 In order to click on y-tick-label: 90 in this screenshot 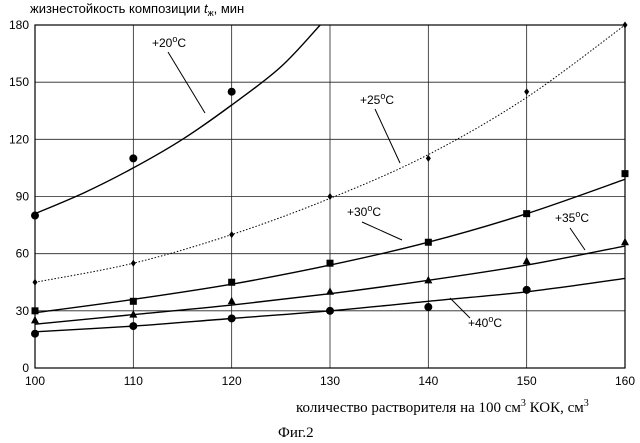, I will do `click(23, 197)`.